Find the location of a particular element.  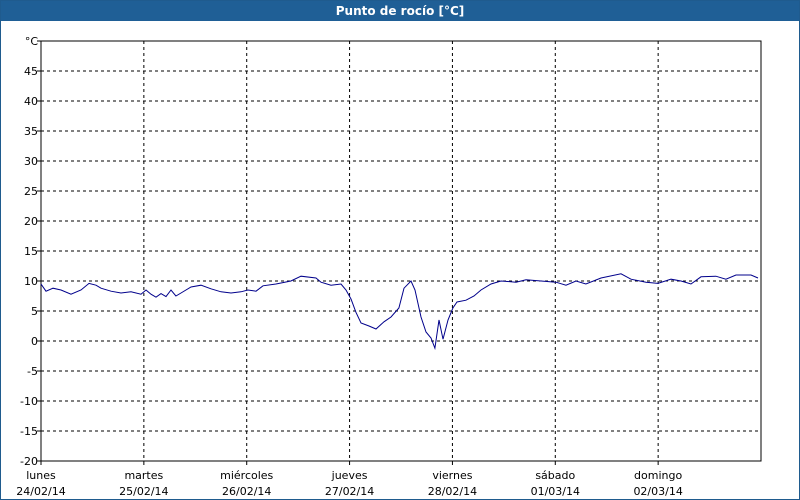

y-tick-label: 25 is located at coordinates (31, 191).